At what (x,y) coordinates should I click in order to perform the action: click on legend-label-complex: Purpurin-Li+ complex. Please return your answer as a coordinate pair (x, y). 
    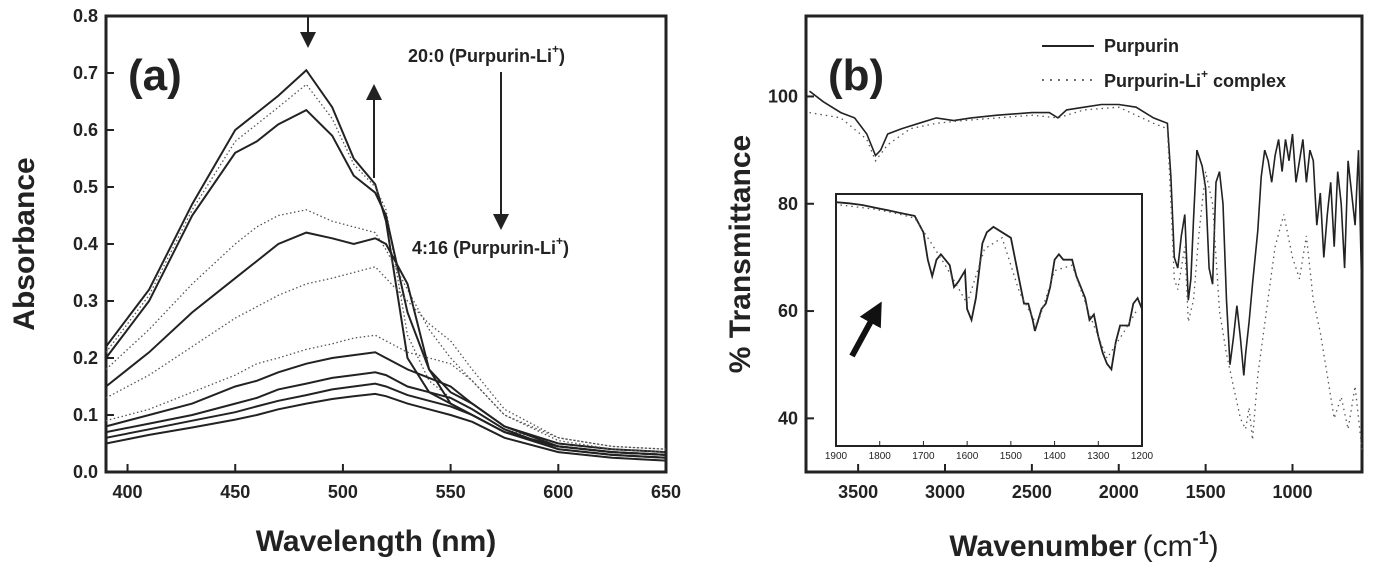
    Looking at the image, I should click on (1195, 79).